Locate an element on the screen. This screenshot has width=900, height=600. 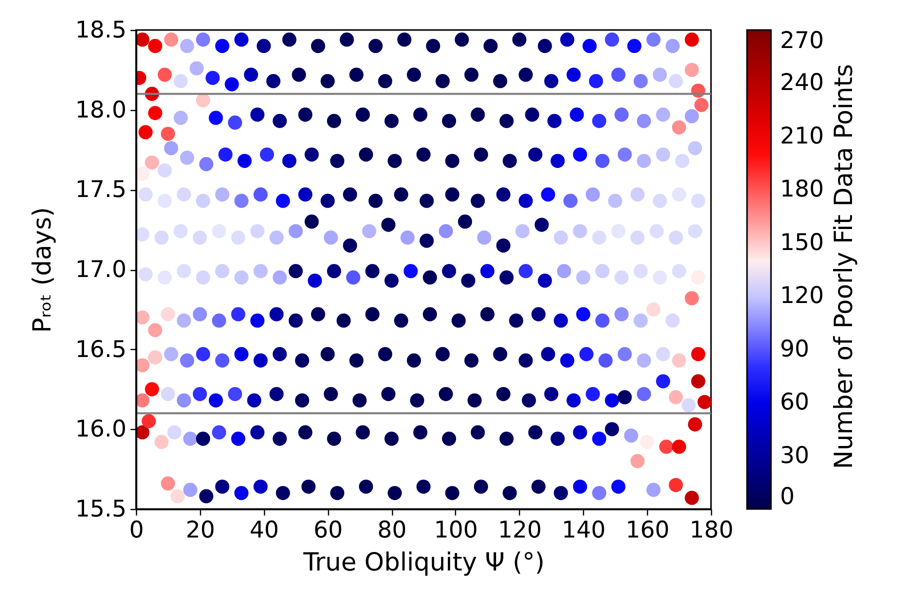
color-bar-label: 180 is located at coordinates (802, 189).